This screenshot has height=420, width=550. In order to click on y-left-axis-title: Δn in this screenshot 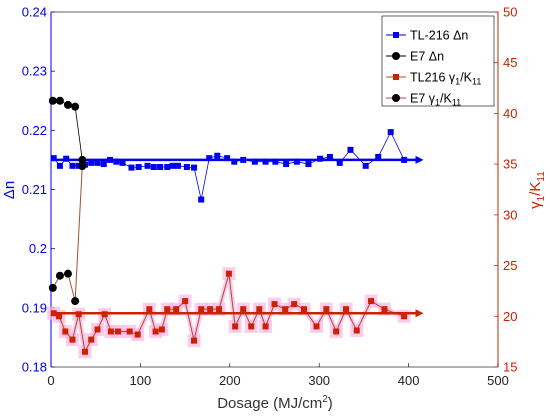, I will do `click(9, 190)`.